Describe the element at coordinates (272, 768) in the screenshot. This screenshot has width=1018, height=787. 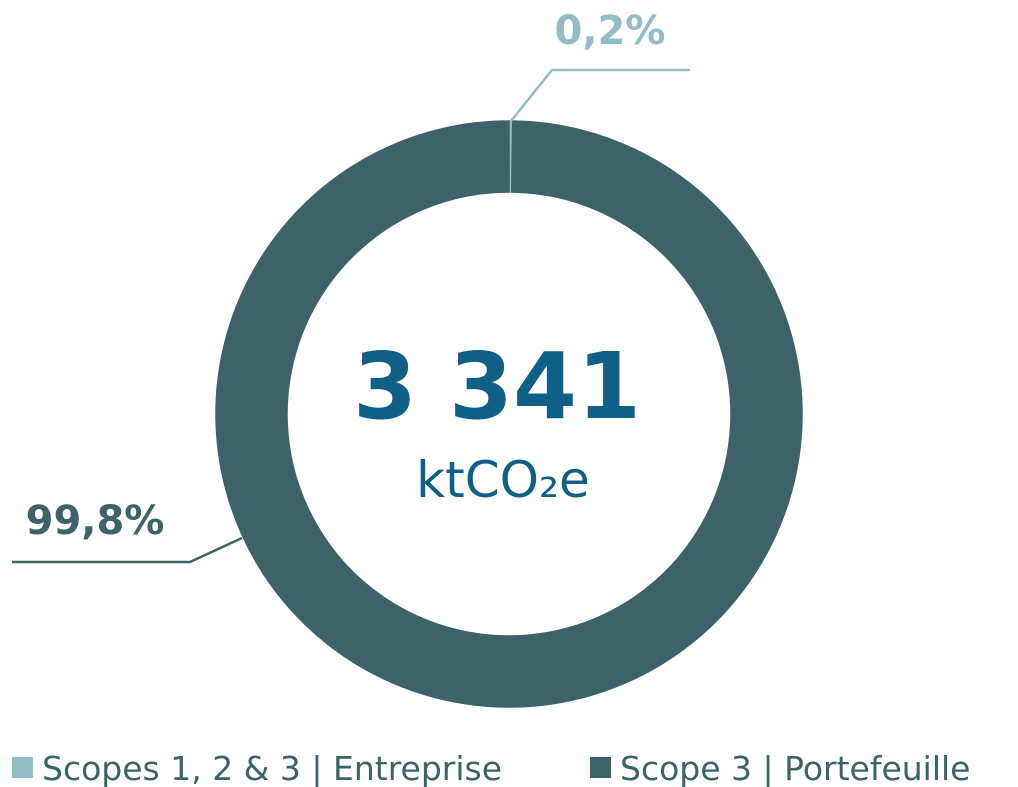
I see `legend-label: Scopes 1, 2 & 3 | Entreprise` at that location.